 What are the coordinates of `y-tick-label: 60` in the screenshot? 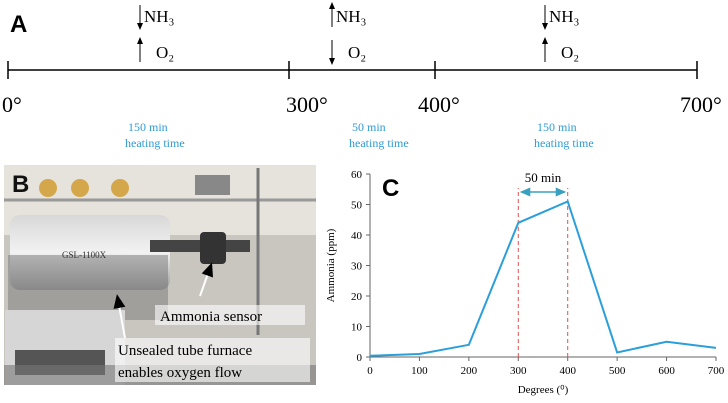 It's located at (357, 175).